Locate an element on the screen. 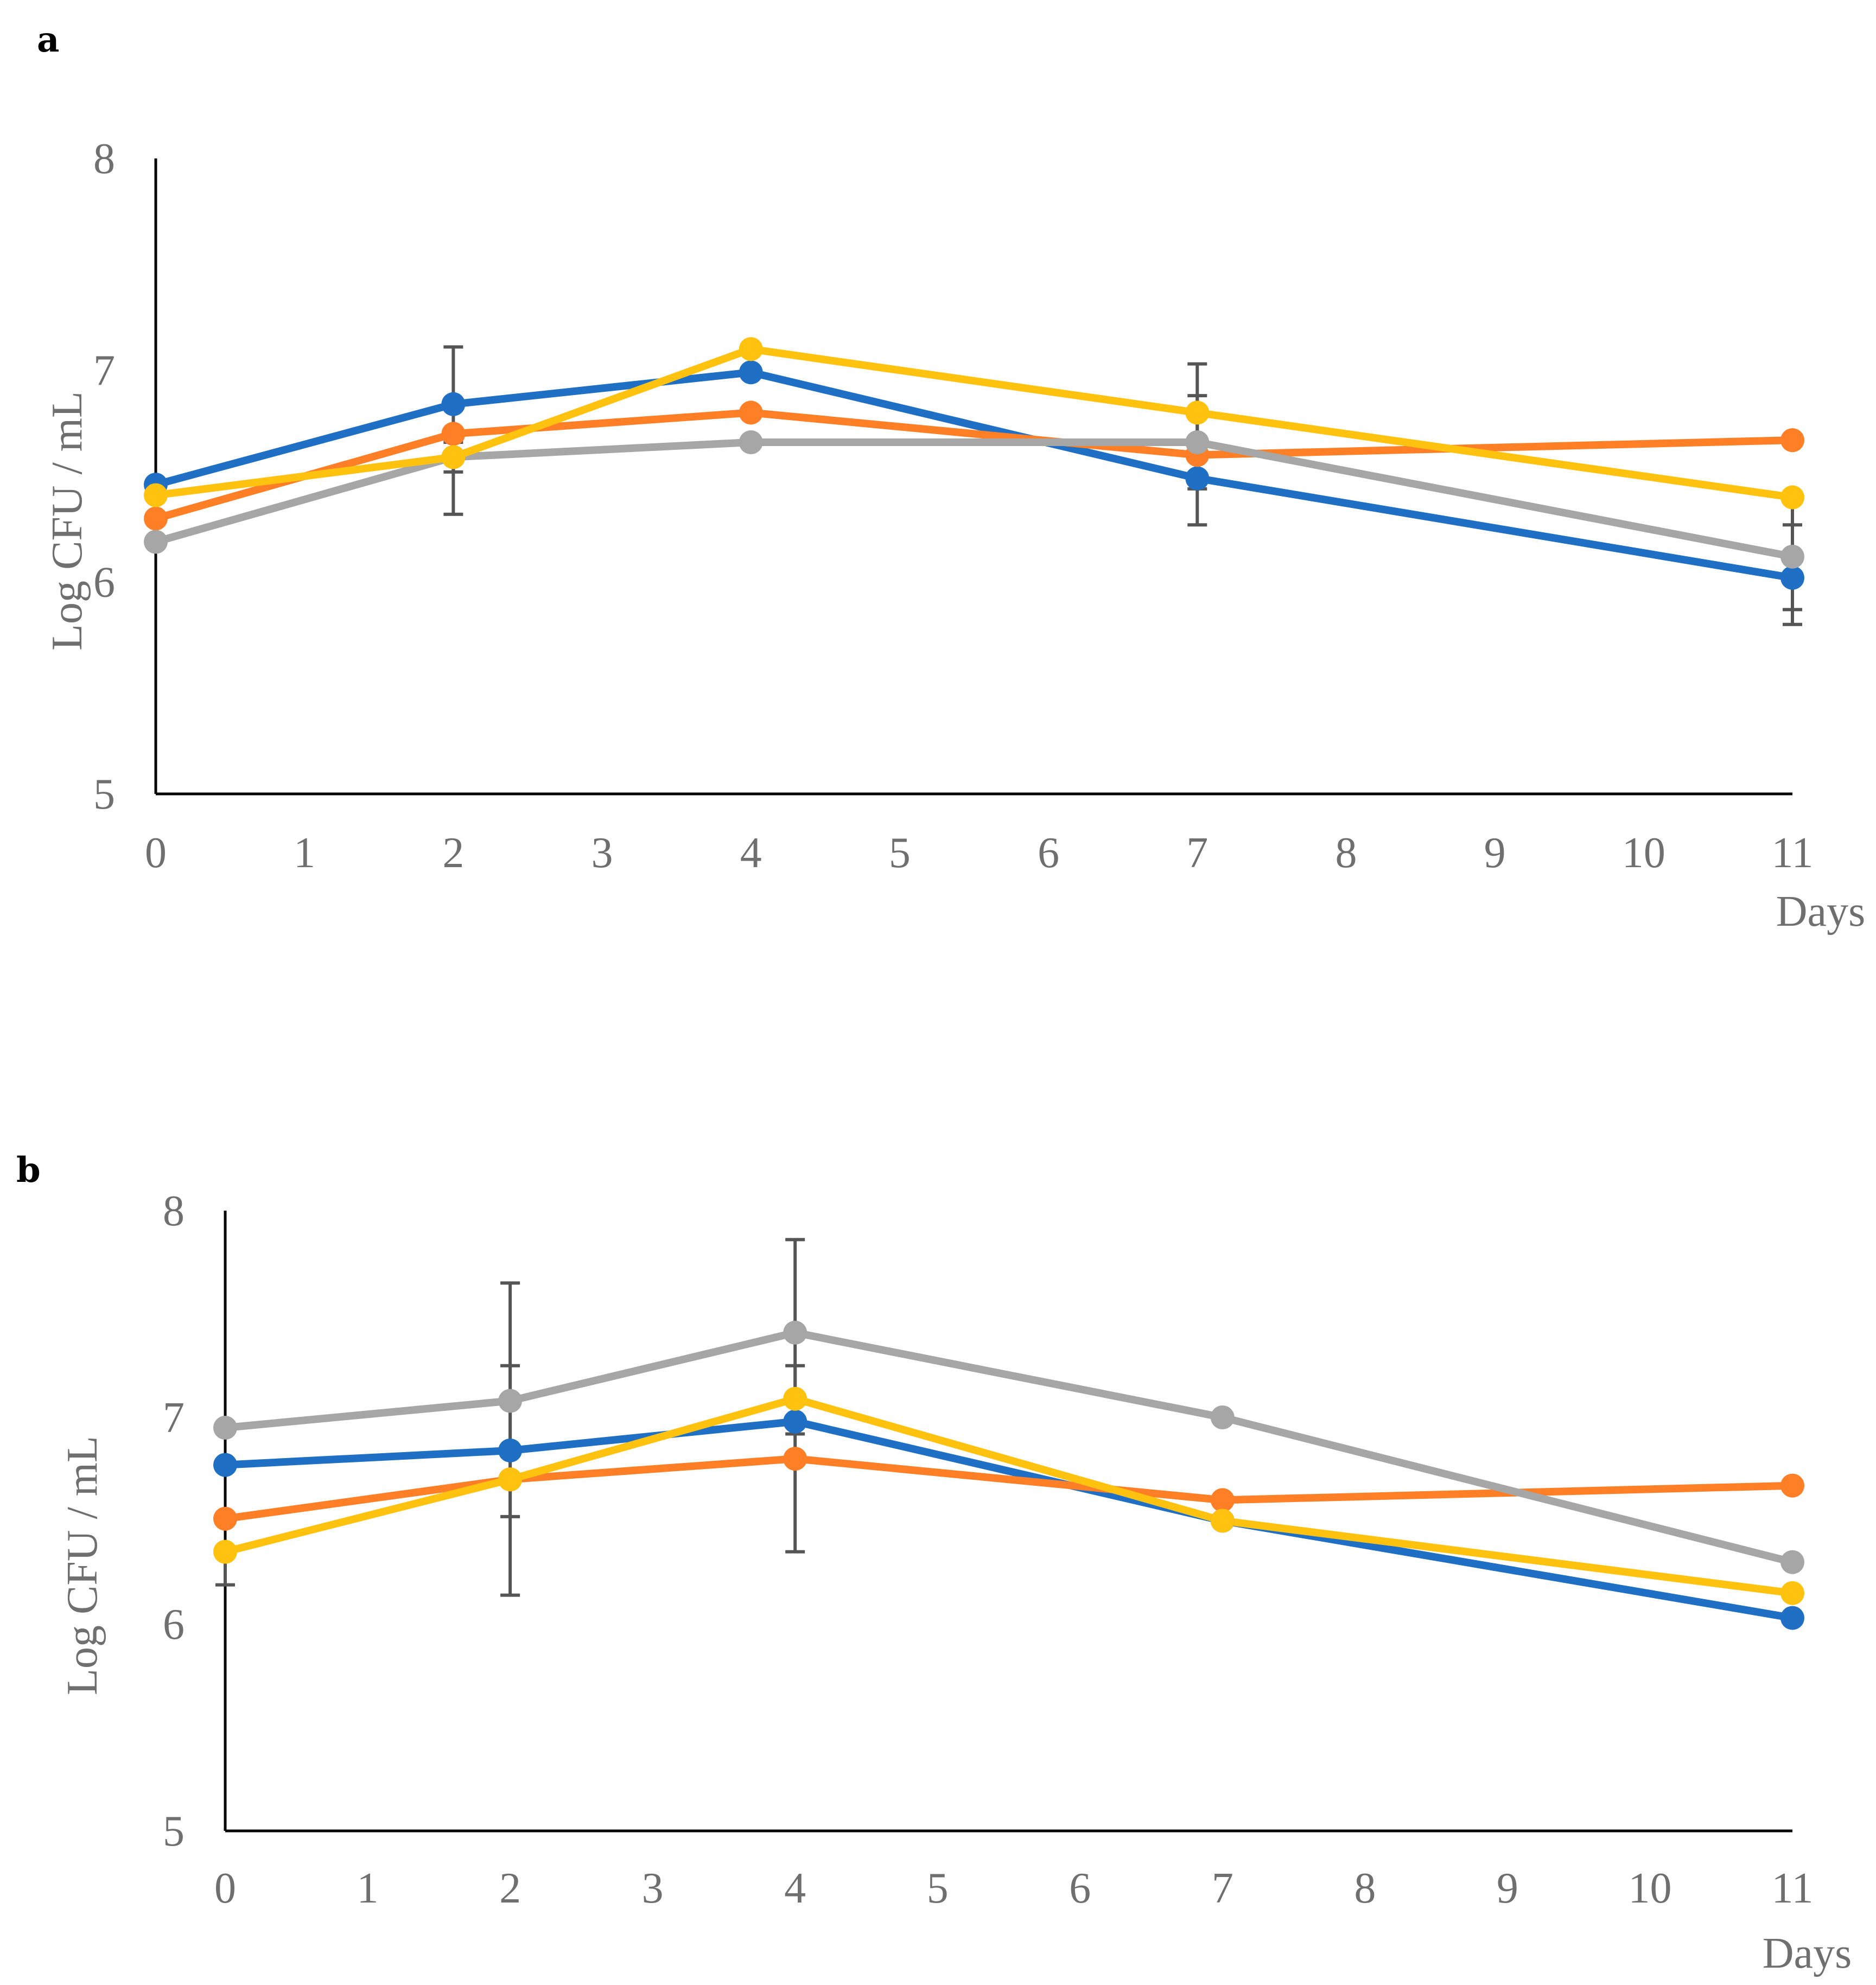 This screenshot has height=1985, width=1876. series-line-gray is located at coordinates (1008, 1447).